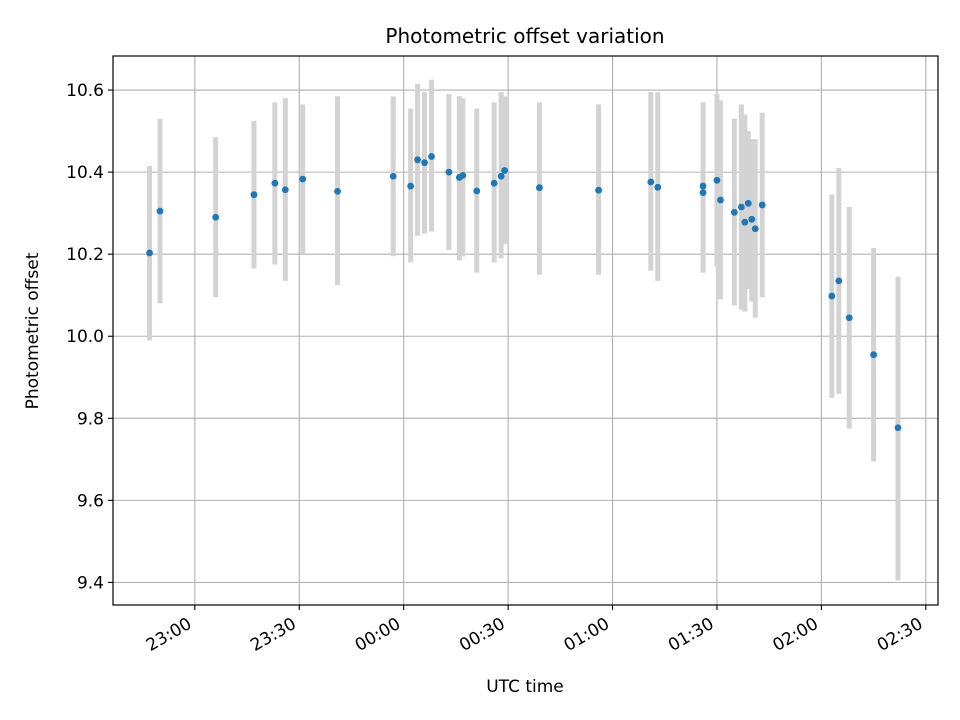 Image resolution: width=960 pixels, height=720 pixels. What do you see at coordinates (85, 337) in the screenshot?
I see `y-tick-label: 10.0` at bounding box center [85, 337].